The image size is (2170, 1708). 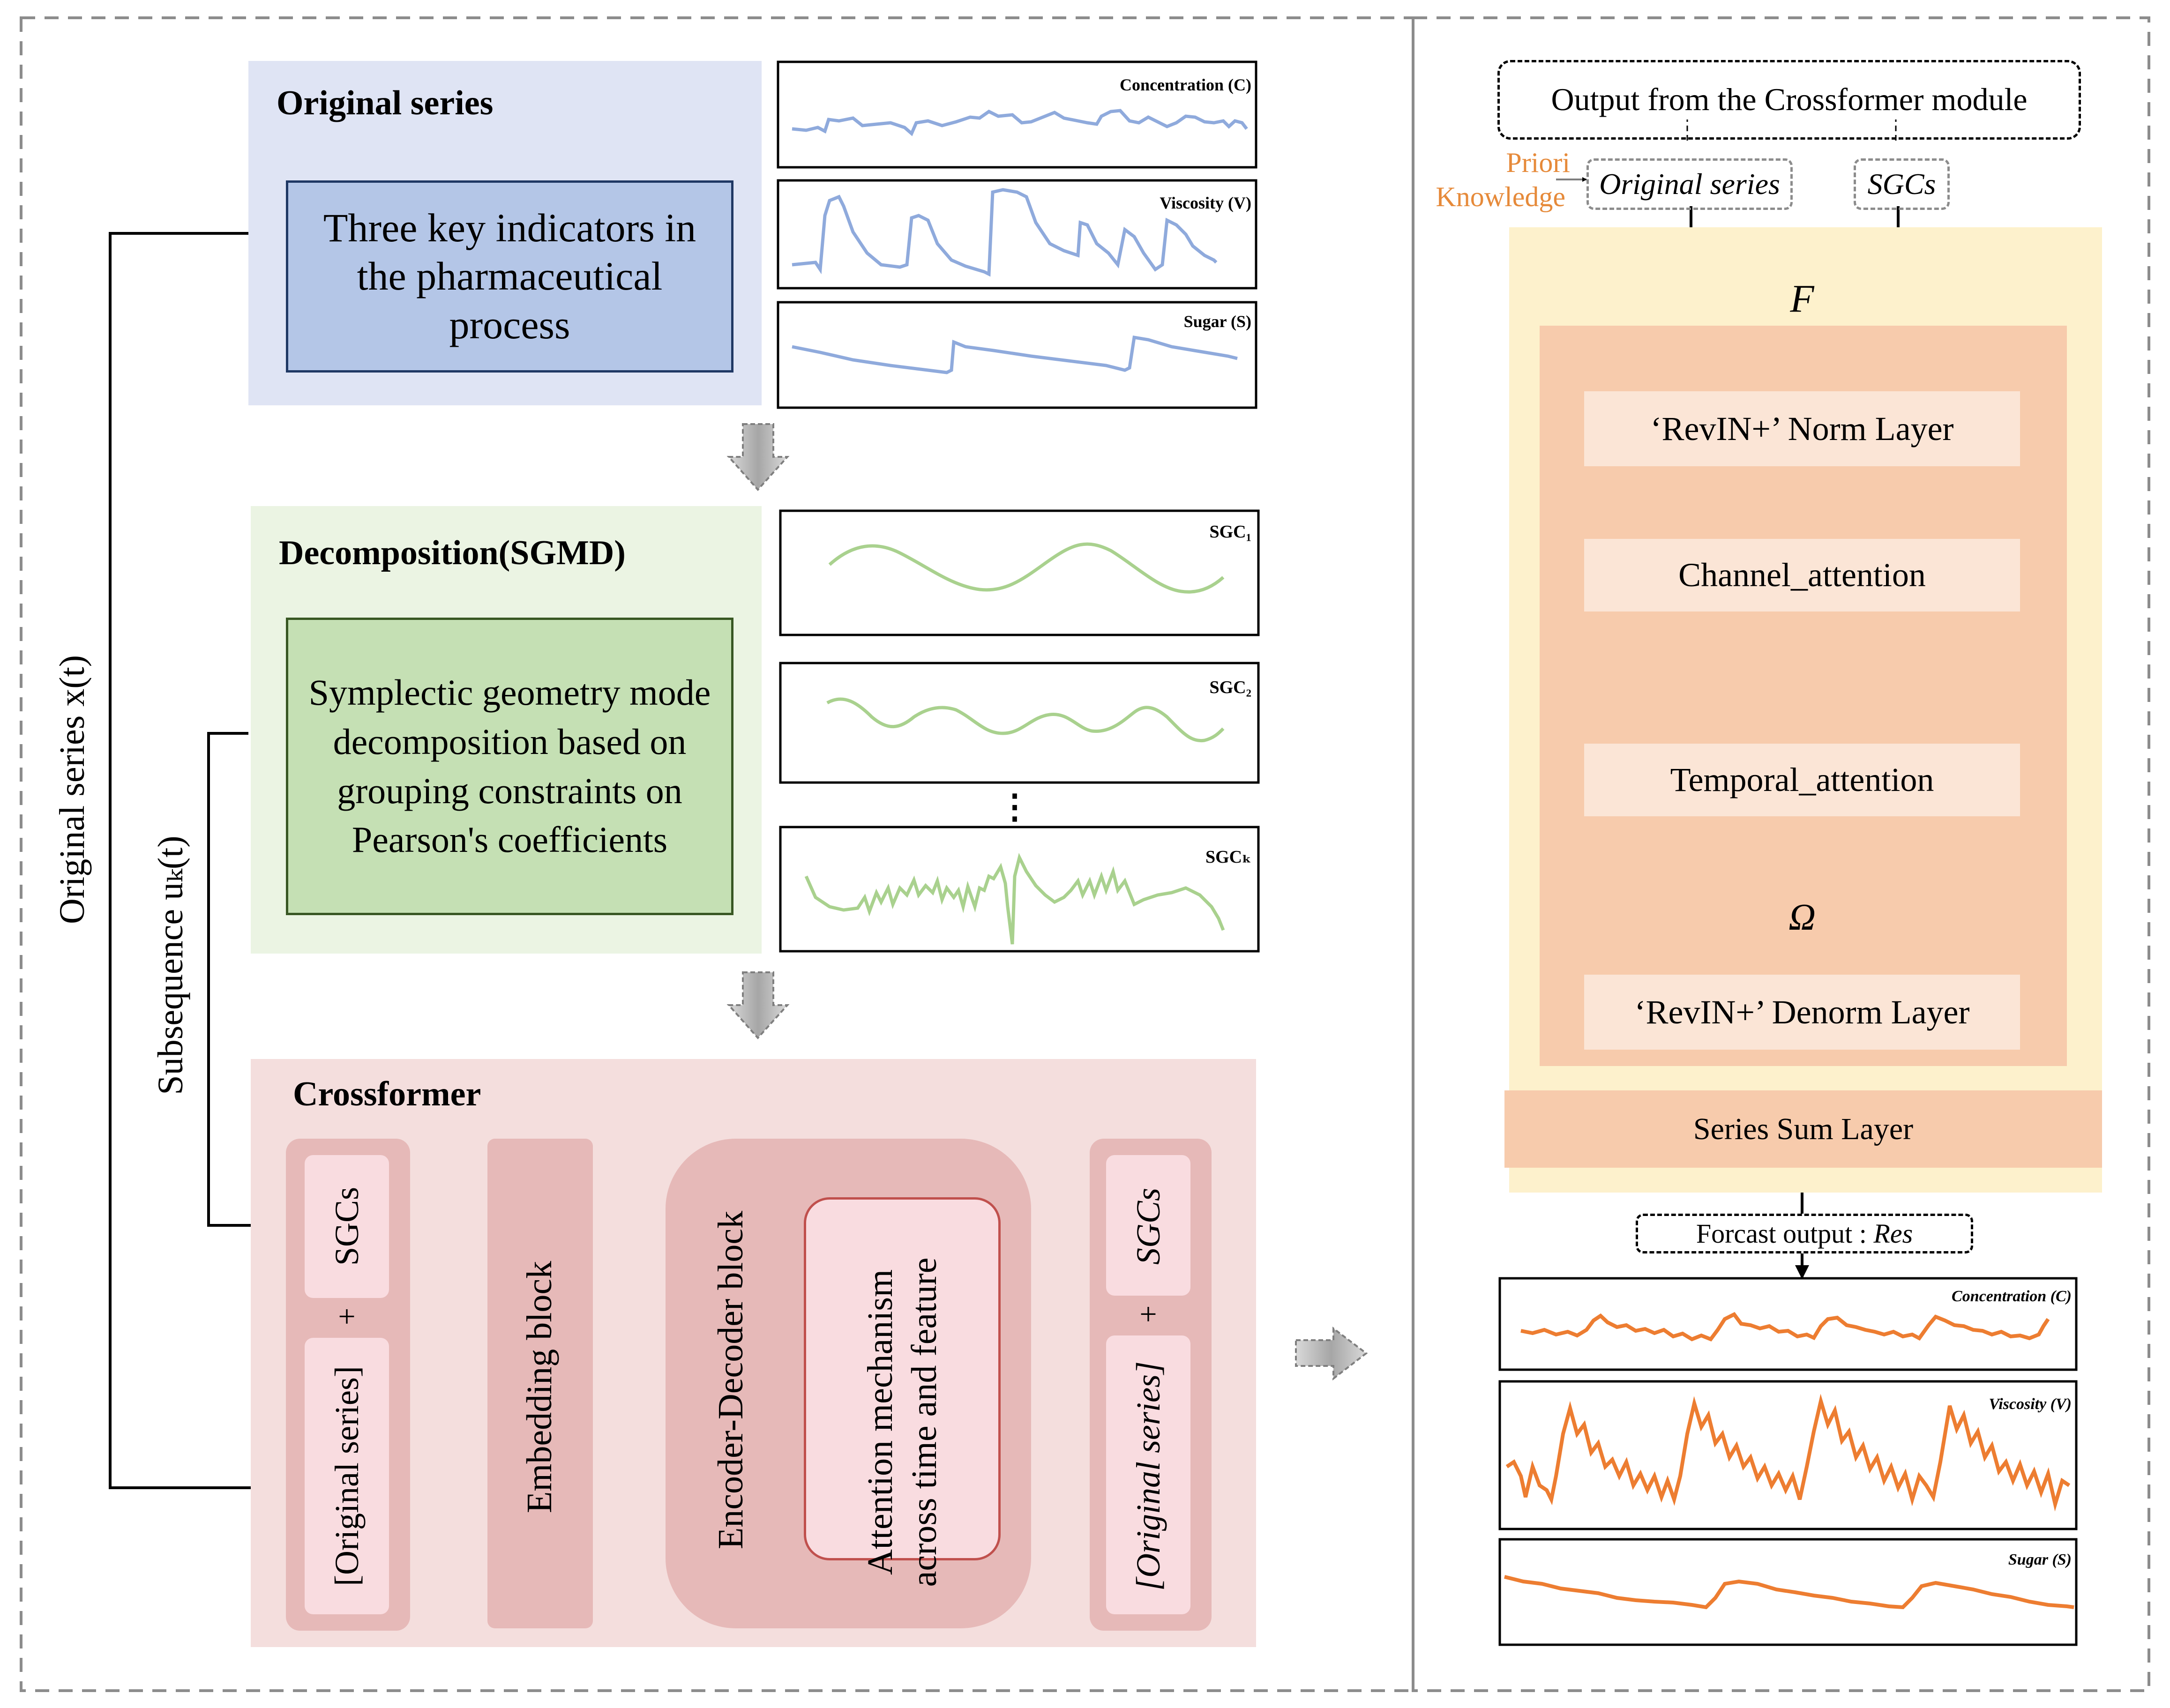 What do you see at coordinates (1228, 857) in the screenshot?
I see `plot-label-sgck: SGCₖ` at bounding box center [1228, 857].